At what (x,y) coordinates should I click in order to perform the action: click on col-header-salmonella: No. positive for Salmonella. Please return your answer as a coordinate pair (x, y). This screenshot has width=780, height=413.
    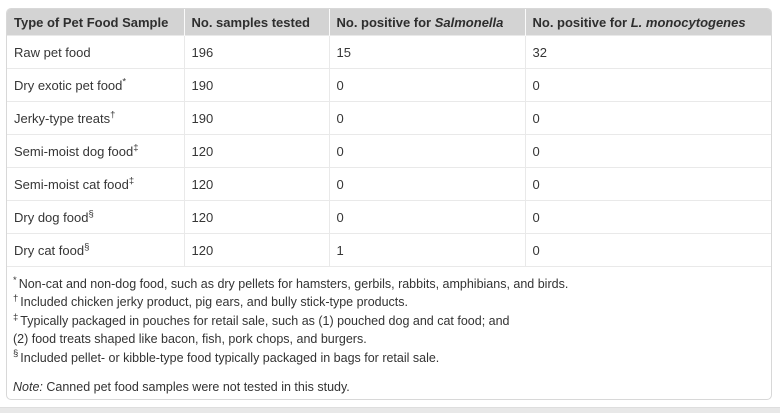
    Looking at the image, I should click on (426, 22).